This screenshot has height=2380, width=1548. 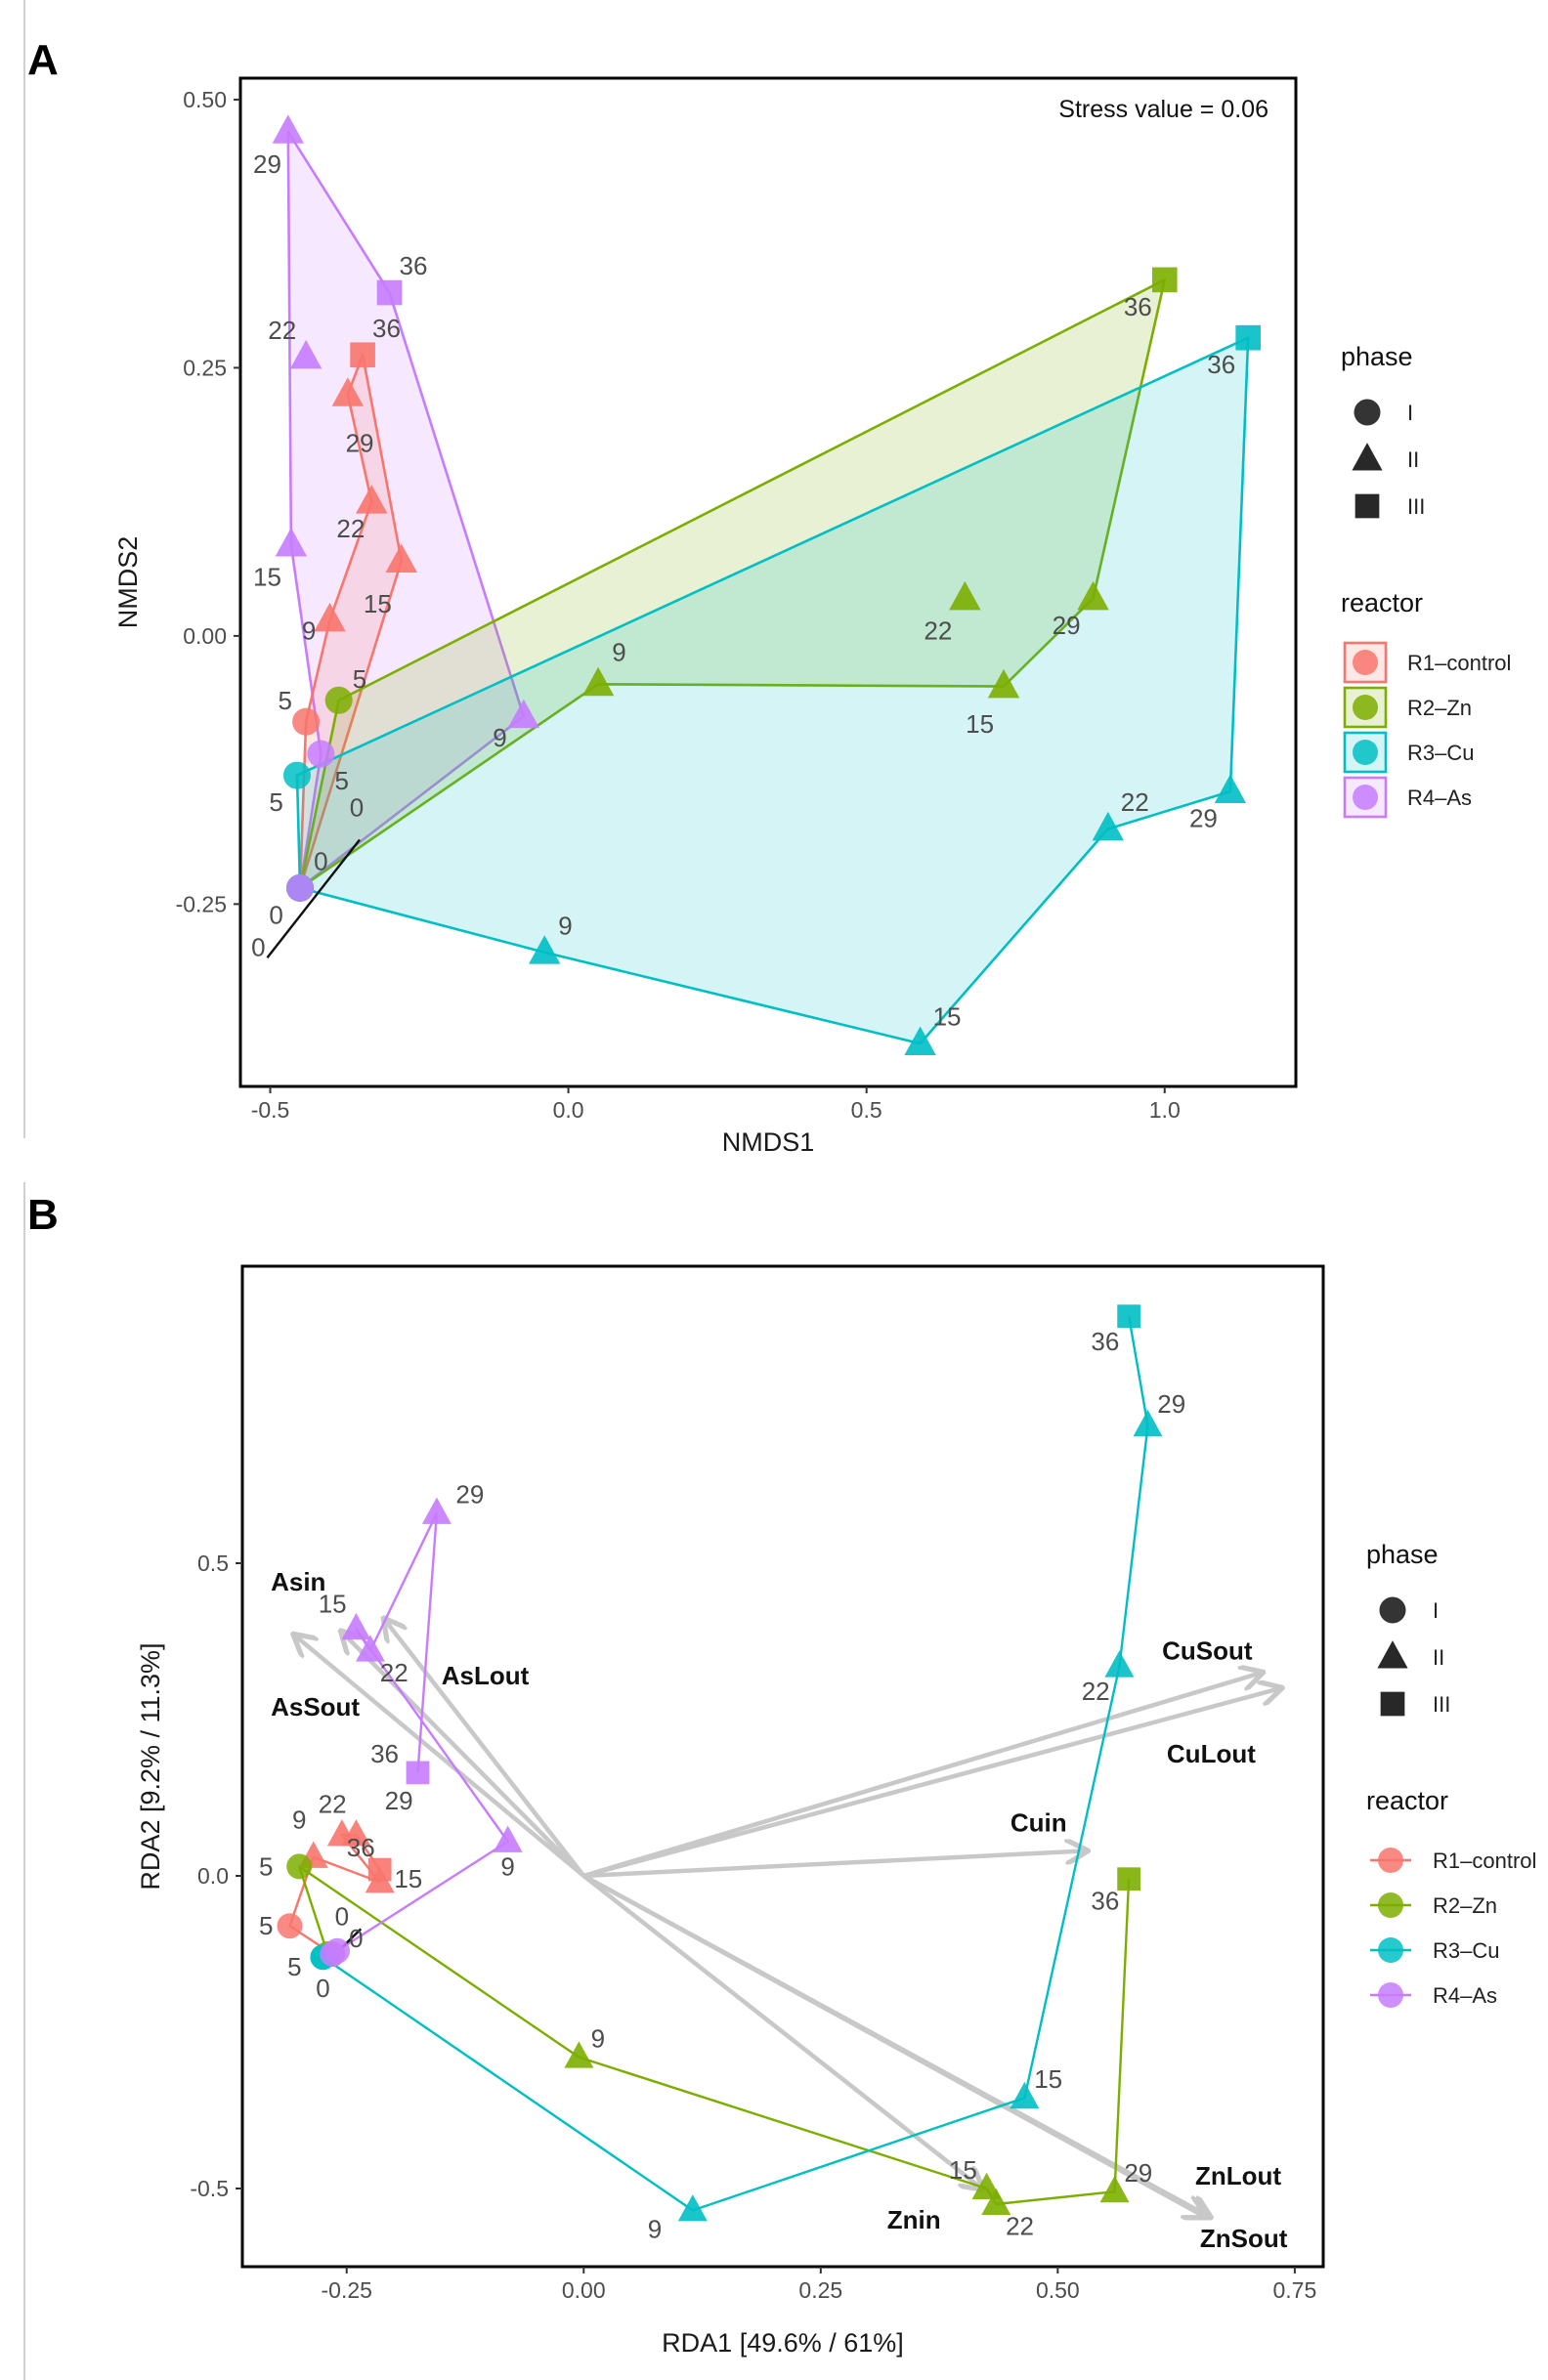 What do you see at coordinates (316, 1706) in the screenshot?
I see `env-label-assout: AsSout` at bounding box center [316, 1706].